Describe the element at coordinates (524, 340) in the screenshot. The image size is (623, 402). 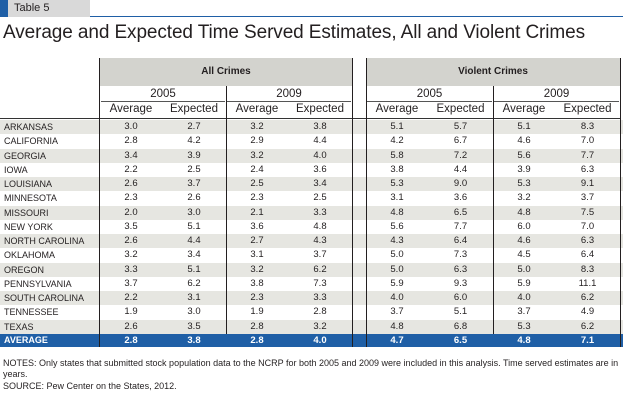
I see `average-cell: 4.8` at that location.